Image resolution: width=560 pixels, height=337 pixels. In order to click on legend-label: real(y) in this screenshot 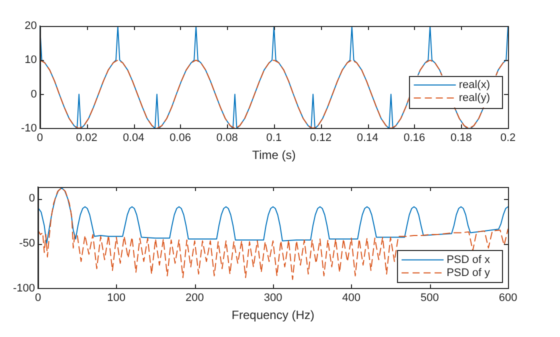, I will do `click(474, 98)`.